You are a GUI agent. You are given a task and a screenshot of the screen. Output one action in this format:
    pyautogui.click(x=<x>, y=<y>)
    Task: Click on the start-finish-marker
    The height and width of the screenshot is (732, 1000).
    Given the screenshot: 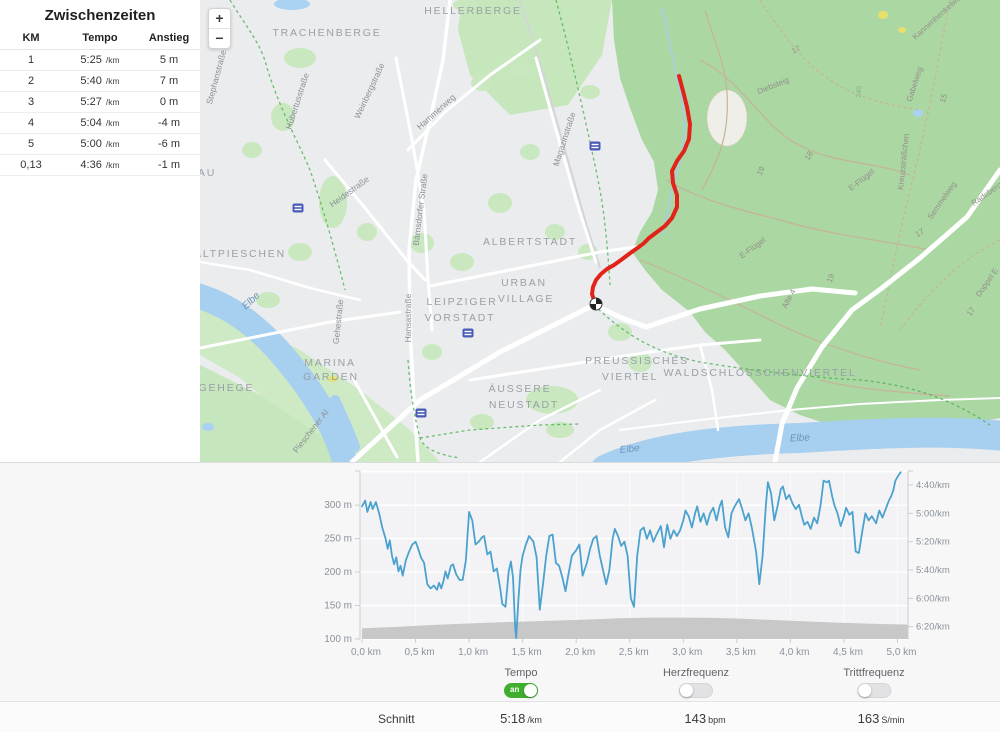 What is the action you would take?
    pyautogui.click(x=596, y=304)
    